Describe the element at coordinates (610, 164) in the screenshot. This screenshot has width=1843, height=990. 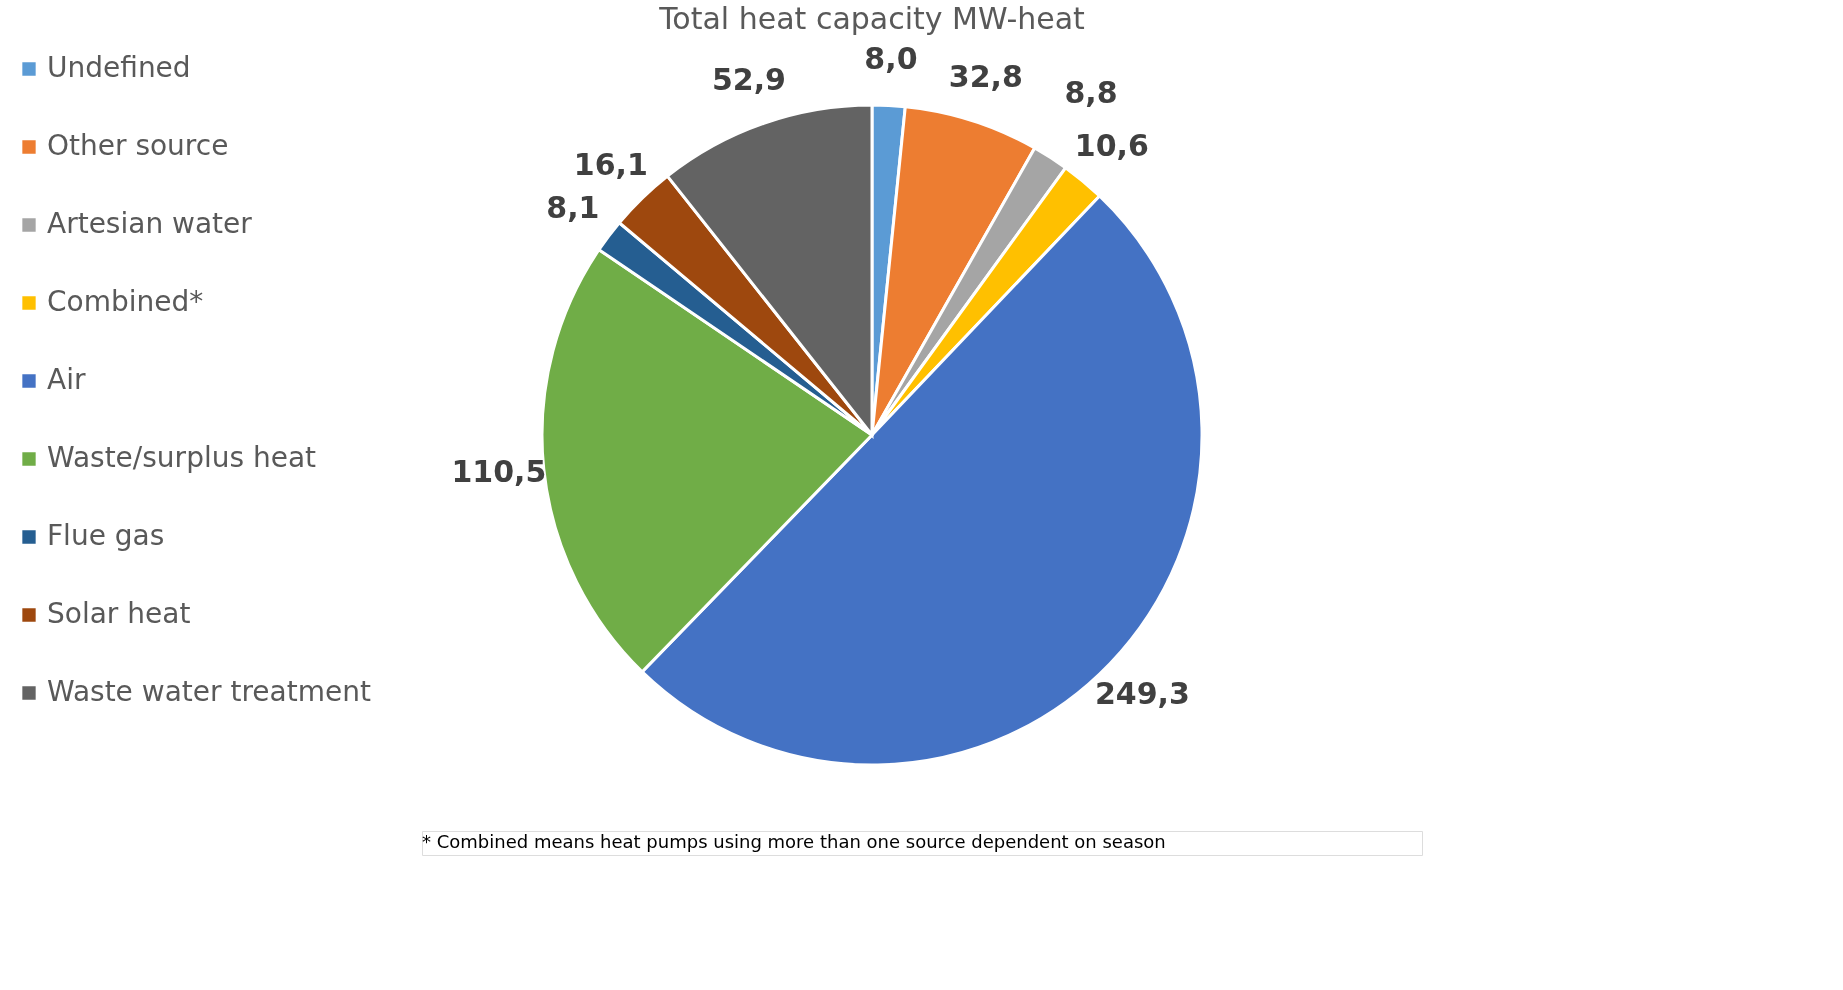
I see `data-label: 16,1` at that location.